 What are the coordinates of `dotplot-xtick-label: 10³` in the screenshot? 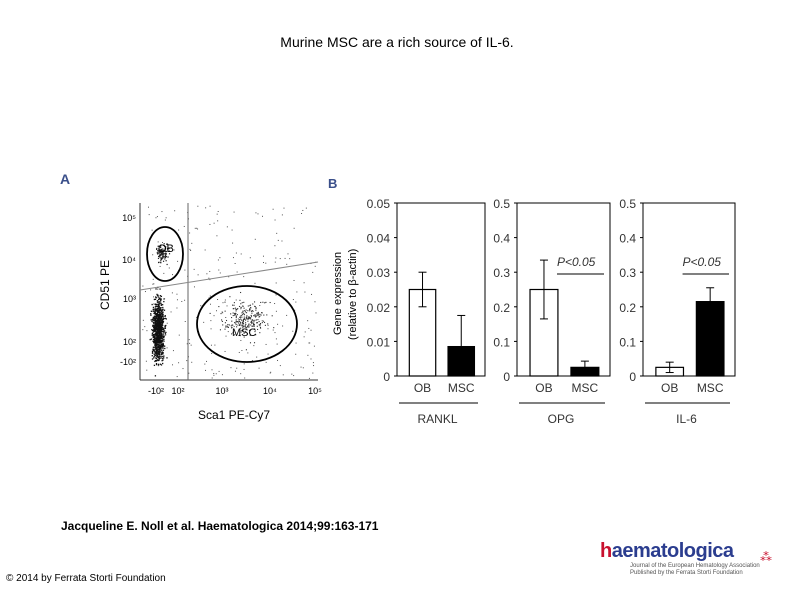 It's located at (221, 391).